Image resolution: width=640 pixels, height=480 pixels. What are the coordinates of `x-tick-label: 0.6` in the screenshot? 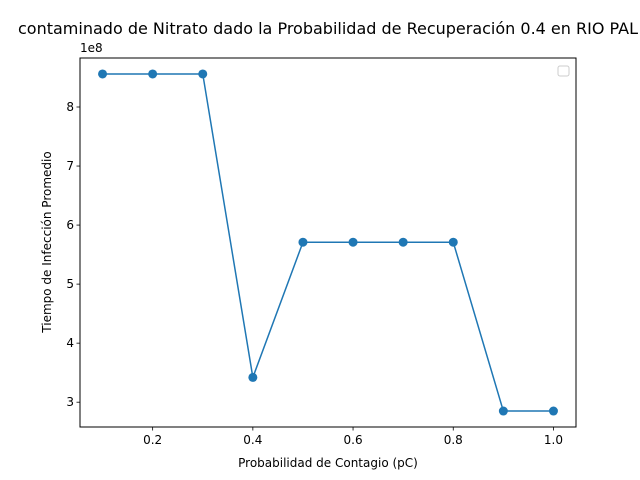 It's located at (353, 440).